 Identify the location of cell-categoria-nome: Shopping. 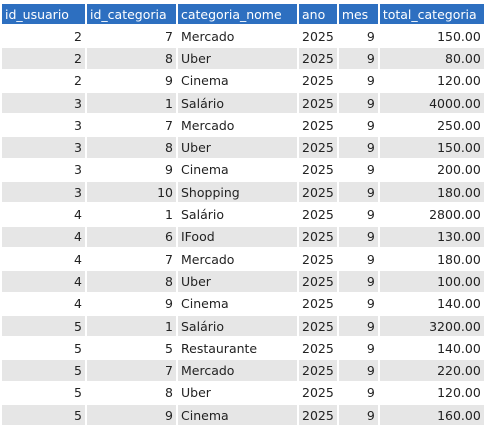
(237, 192).